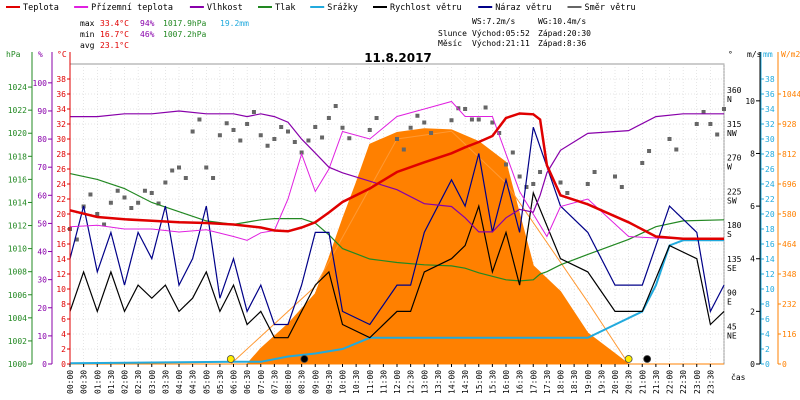  I want to click on sunrise-marker, so click(230, 359).